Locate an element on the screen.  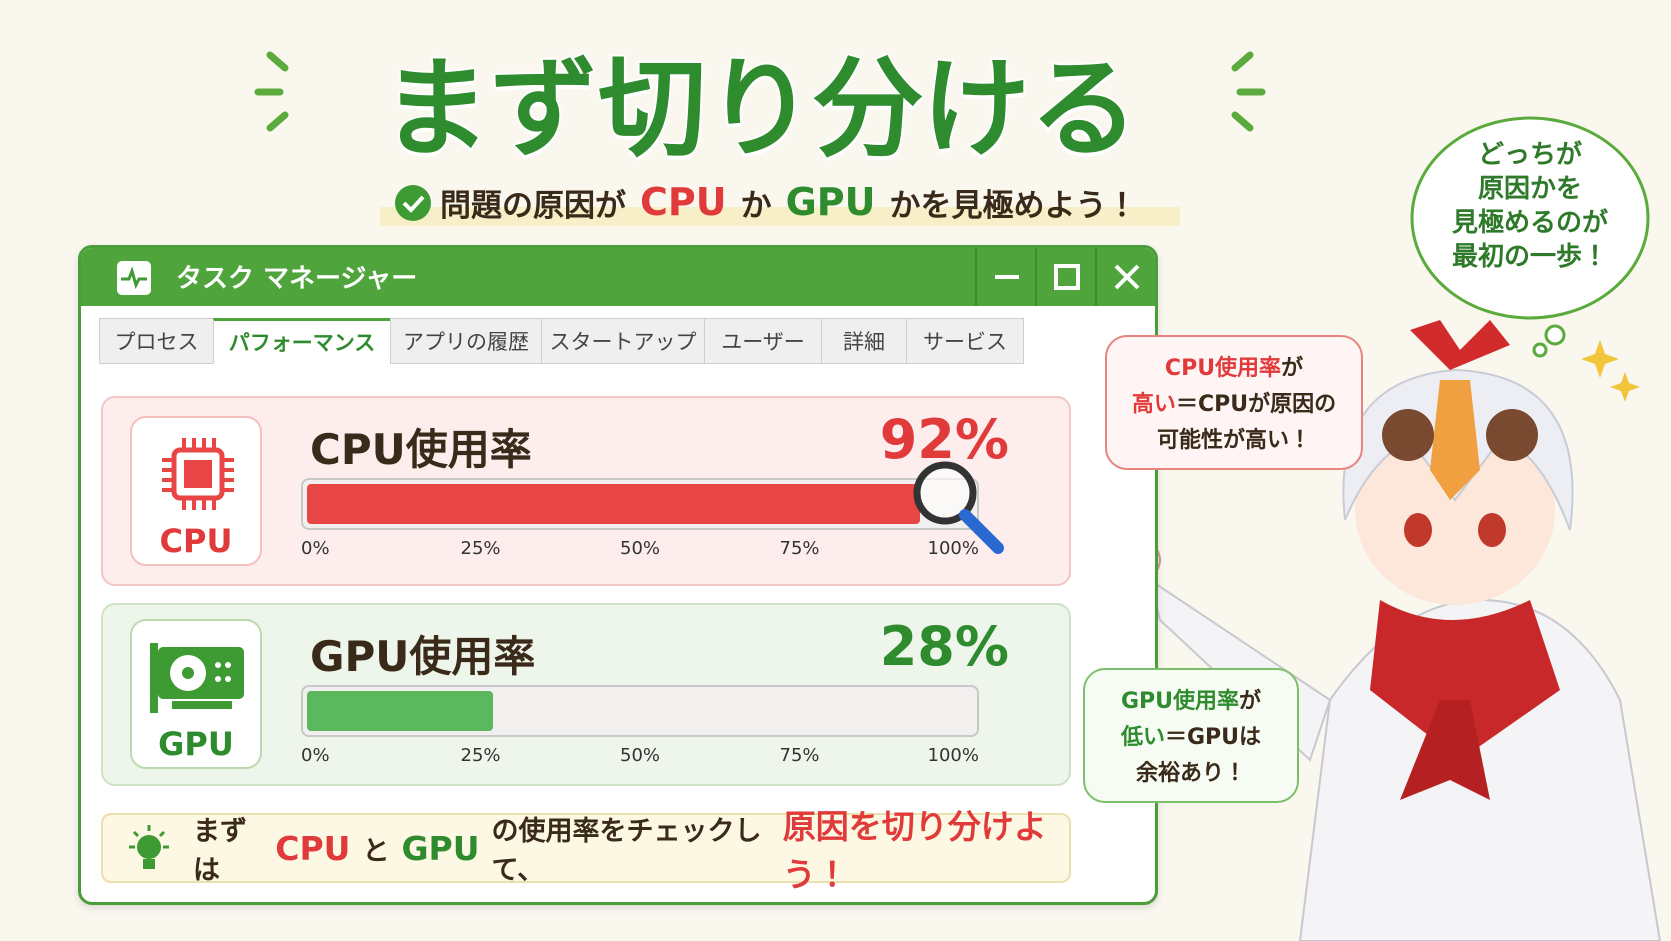
text-part: GPU使用率 is located at coordinates (1180, 701).